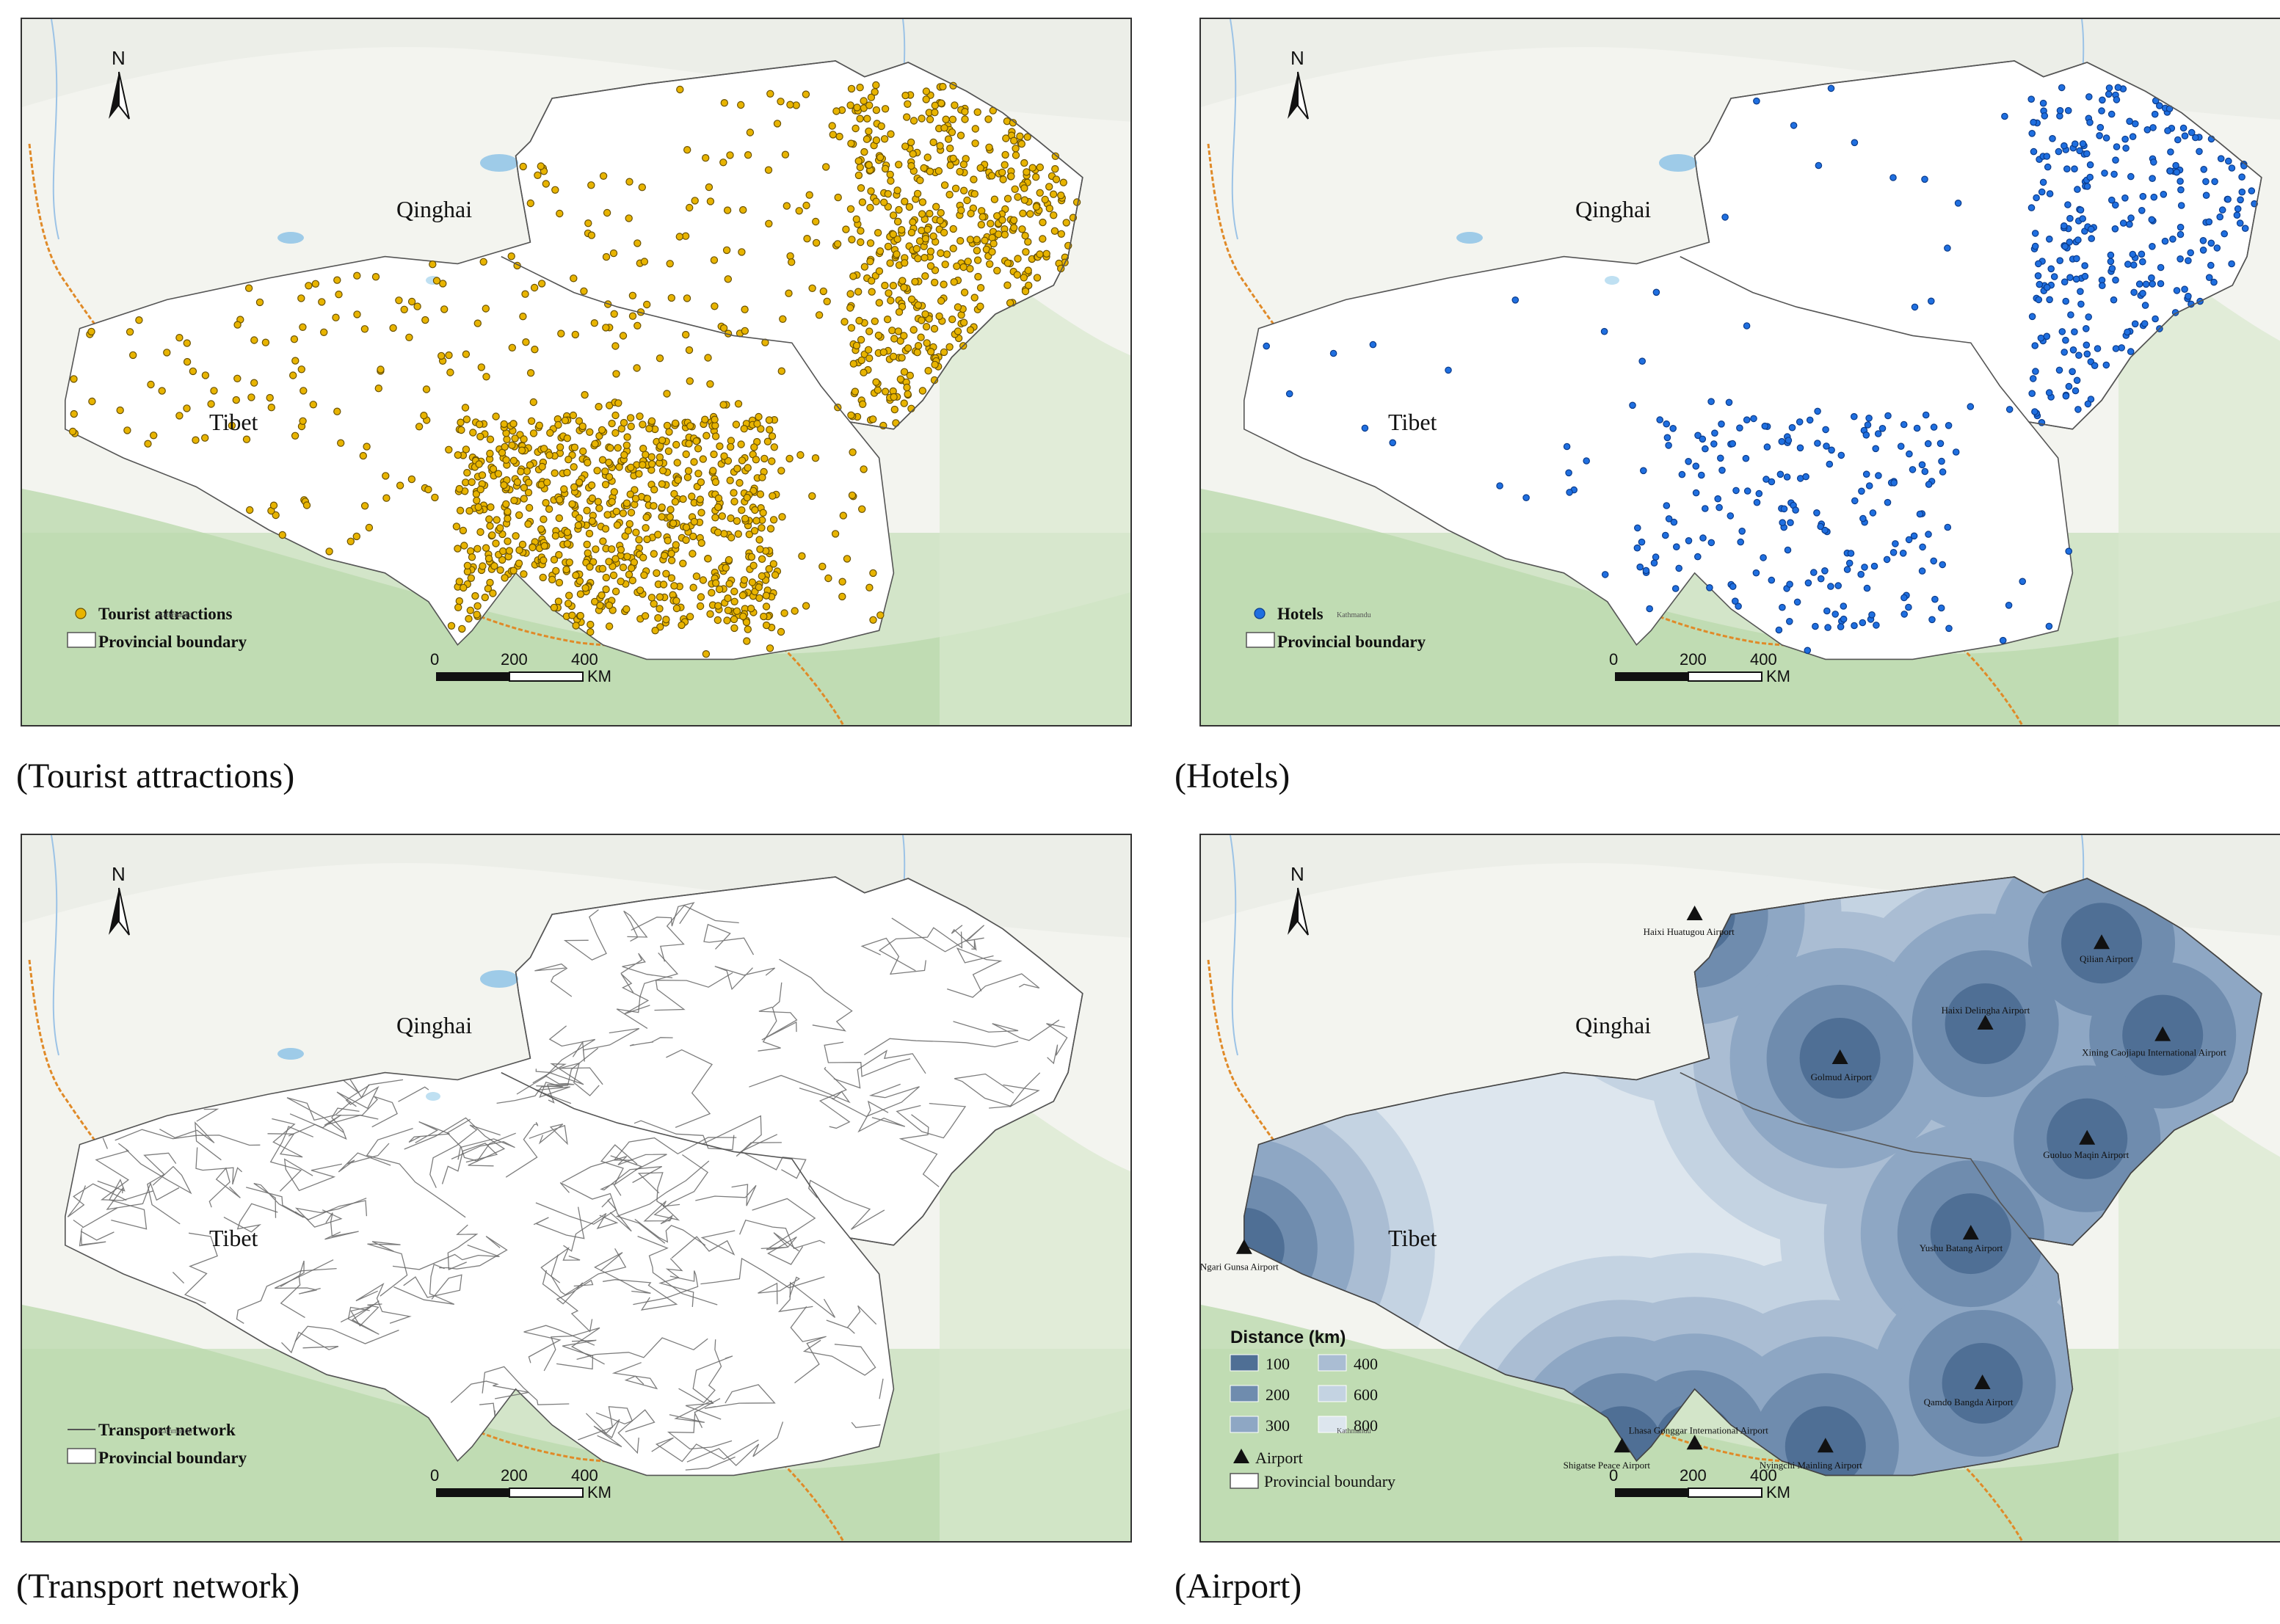 The image size is (2280, 1624). I want to click on river-line, so click(1234, 129).